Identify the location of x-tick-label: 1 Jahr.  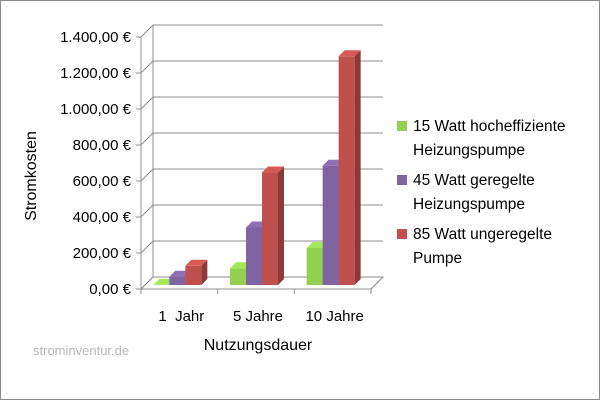
(181, 316).